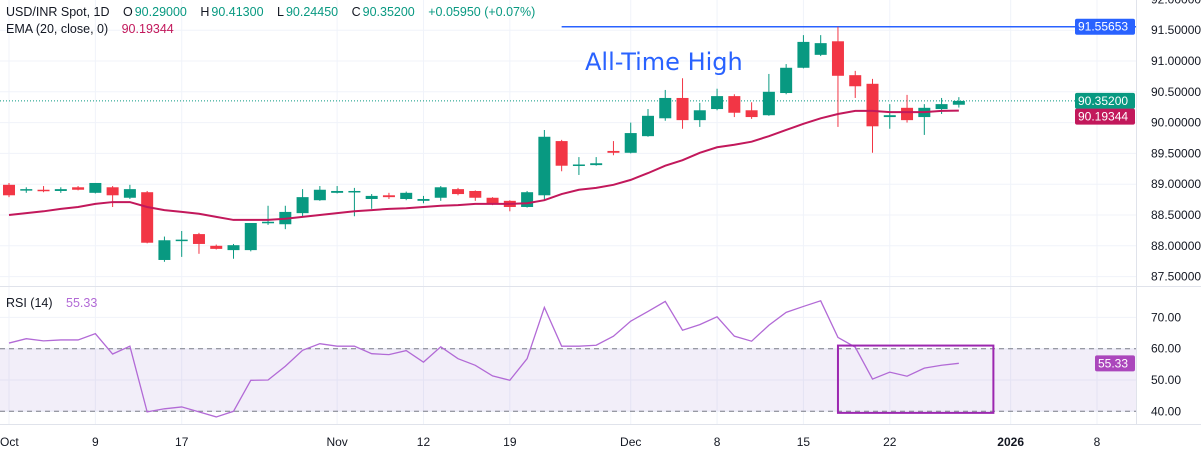 This screenshot has height=454, width=1201. Describe the element at coordinates (356, 12) in the screenshot. I see `close-label: C` at that location.